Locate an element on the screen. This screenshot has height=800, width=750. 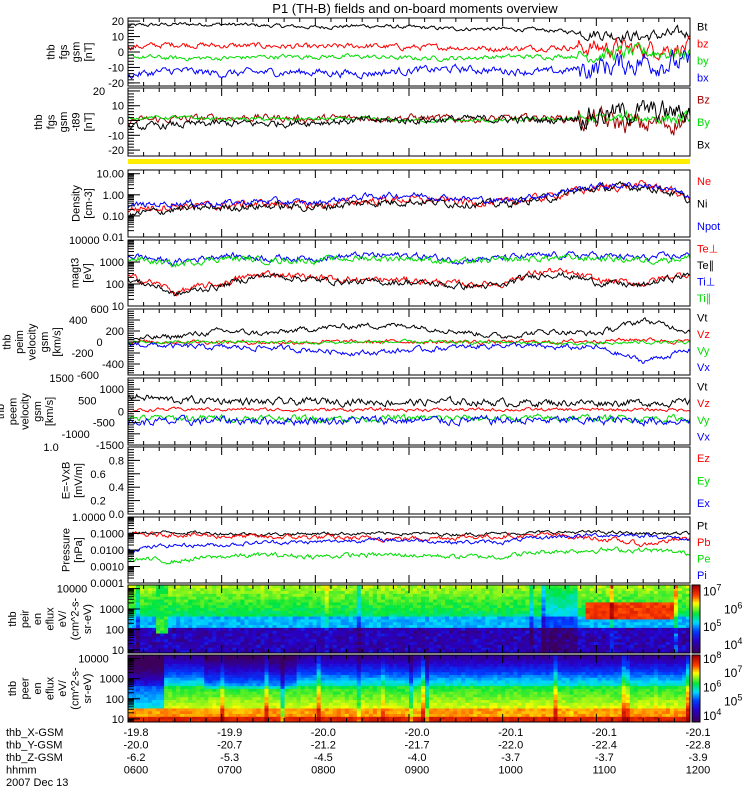
series-line-Pb is located at coordinates (409, 539).